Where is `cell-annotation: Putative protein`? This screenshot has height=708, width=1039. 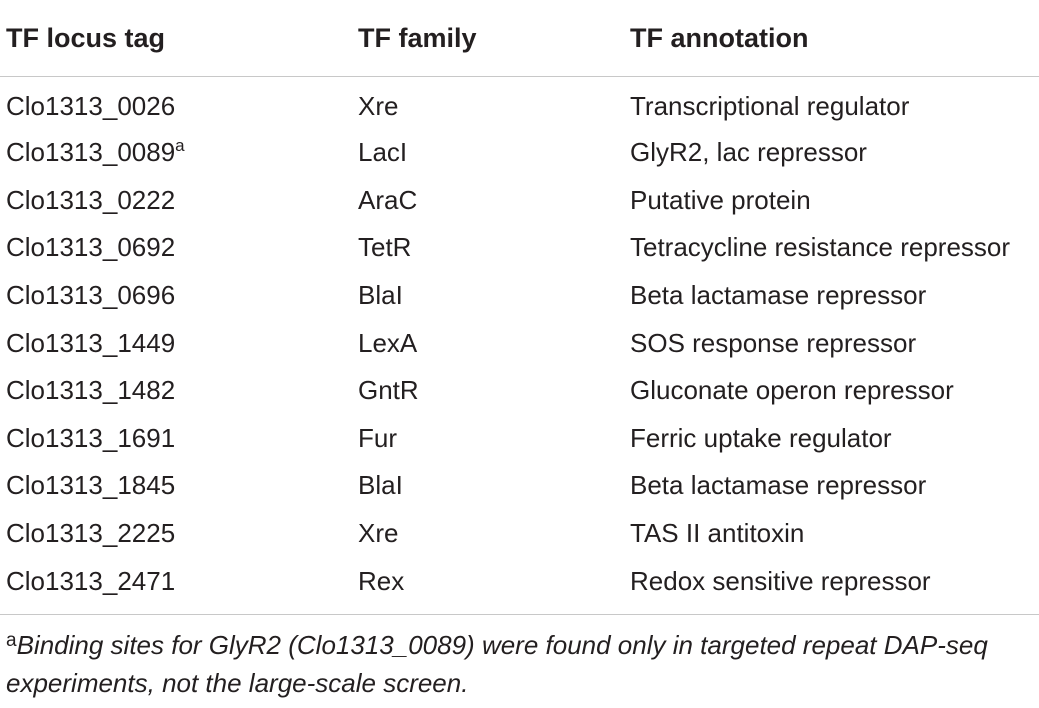 cell-annotation: Putative protein is located at coordinates (720, 199).